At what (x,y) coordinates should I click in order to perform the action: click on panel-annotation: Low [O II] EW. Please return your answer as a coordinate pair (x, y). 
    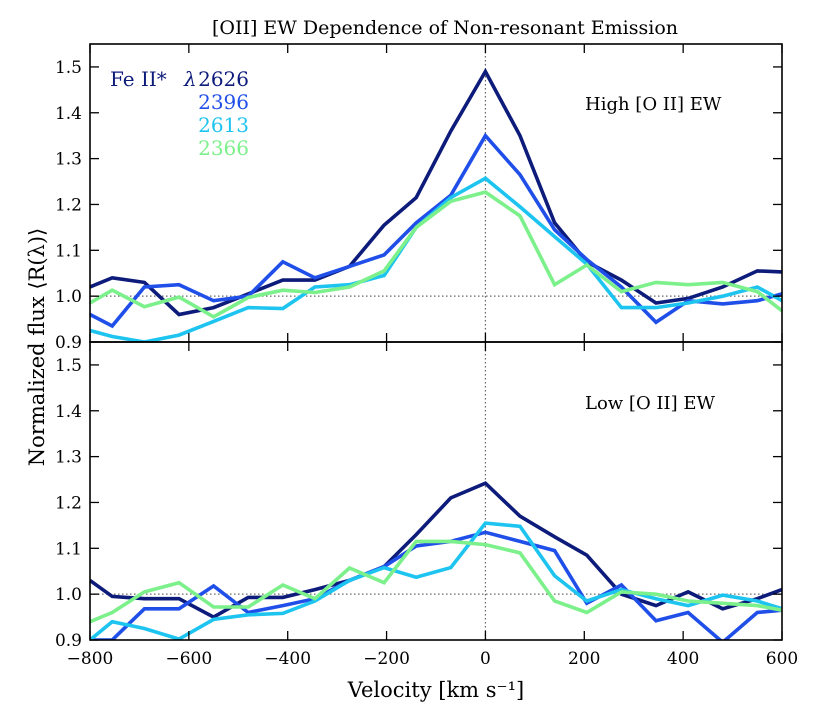
    Looking at the image, I should click on (650, 403).